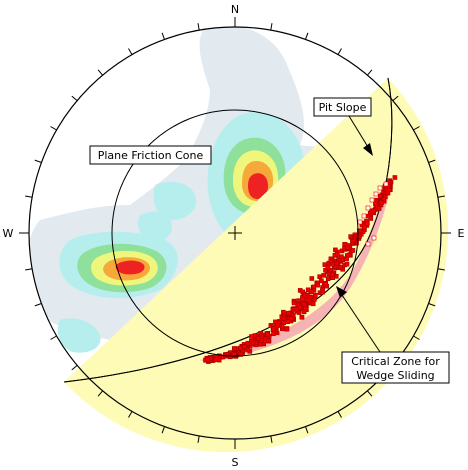 This screenshot has width=468, height=470. What do you see at coordinates (368, 149) in the screenshot?
I see `pit-slope-arrow-icon` at bounding box center [368, 149].